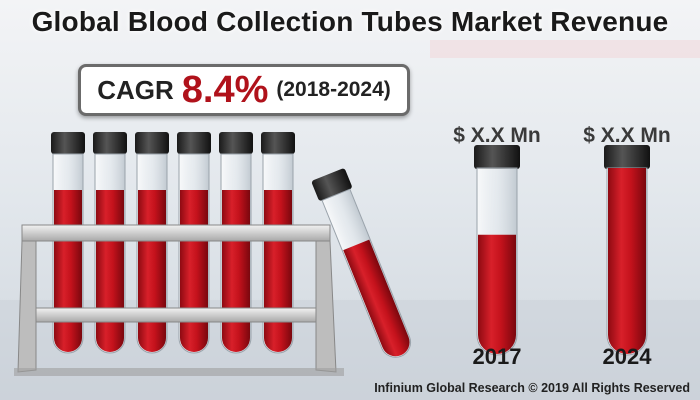 Image resolution: width=700 pixels, height=400 pixels. Describe the element at coordinates (333, 89) in the screenshot. I see `cagr-period: (2018-2024)` at that location.